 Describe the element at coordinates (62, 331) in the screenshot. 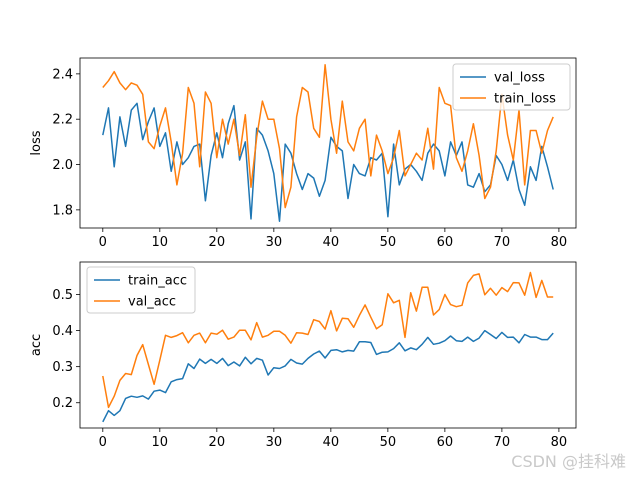

I see `acc-y-tick-label: 0.4` at that location.